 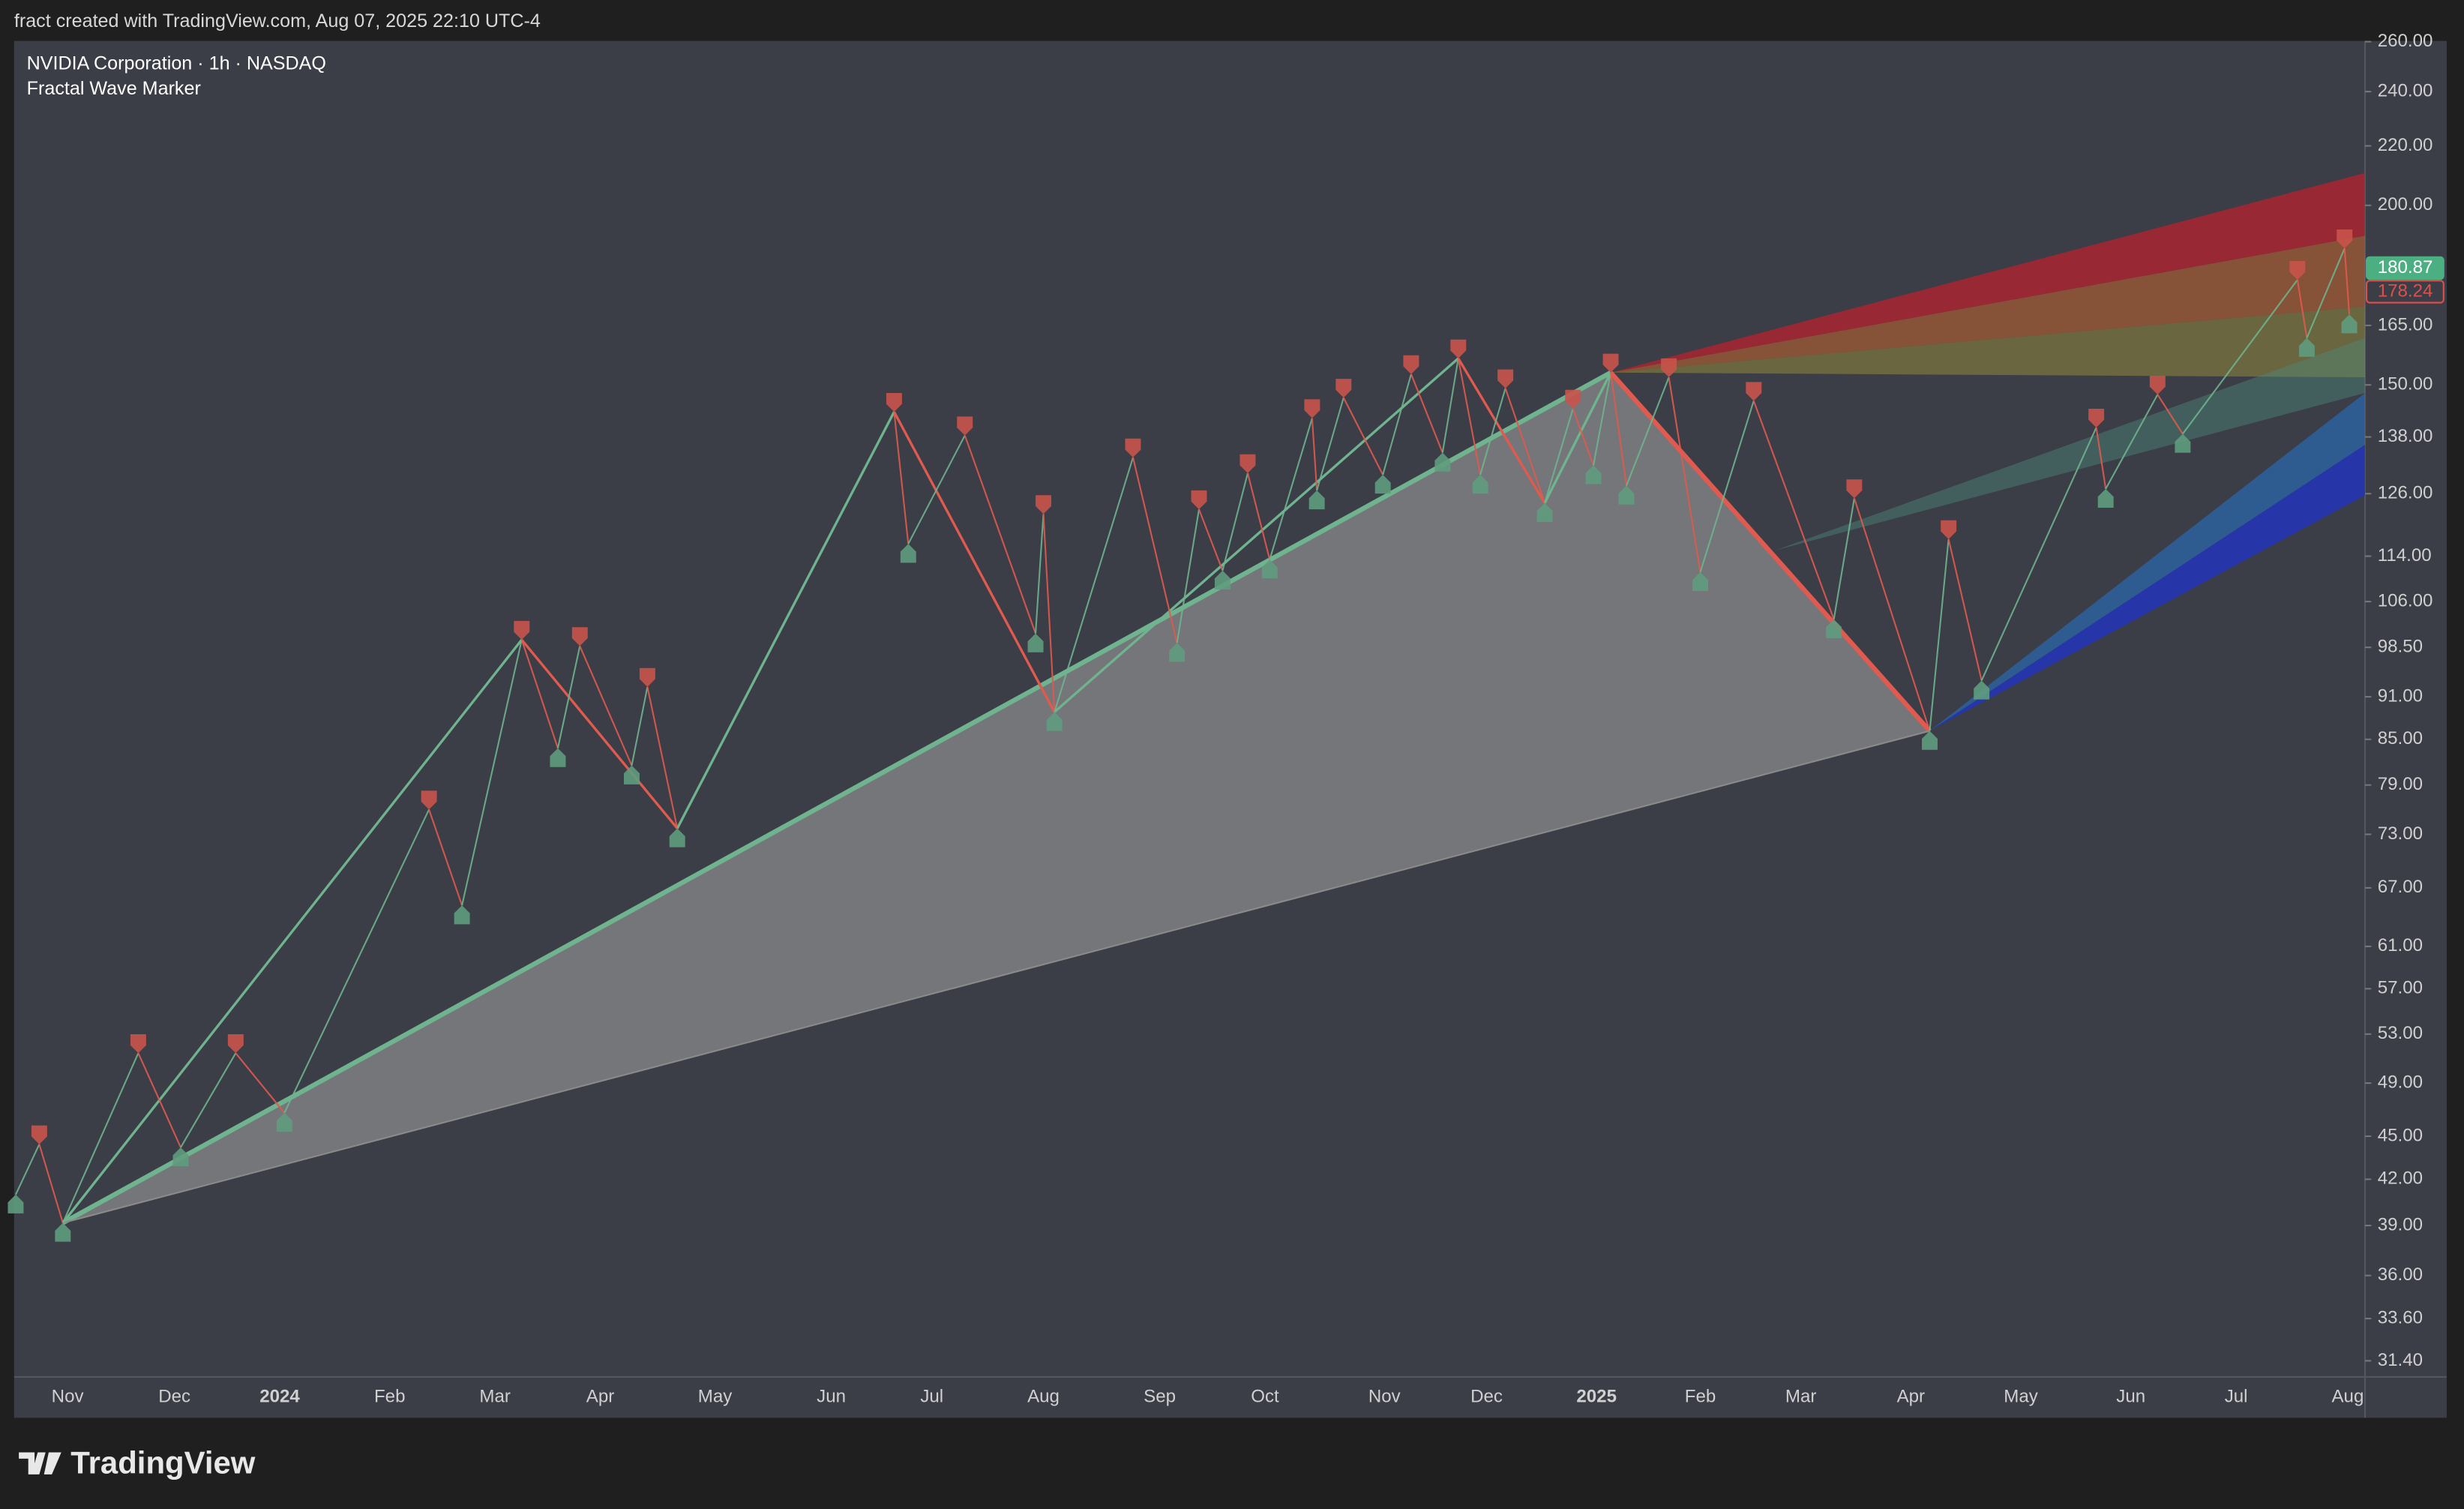 I want to click on y-tick-label: 240.00, so click(x=2405, y=90).